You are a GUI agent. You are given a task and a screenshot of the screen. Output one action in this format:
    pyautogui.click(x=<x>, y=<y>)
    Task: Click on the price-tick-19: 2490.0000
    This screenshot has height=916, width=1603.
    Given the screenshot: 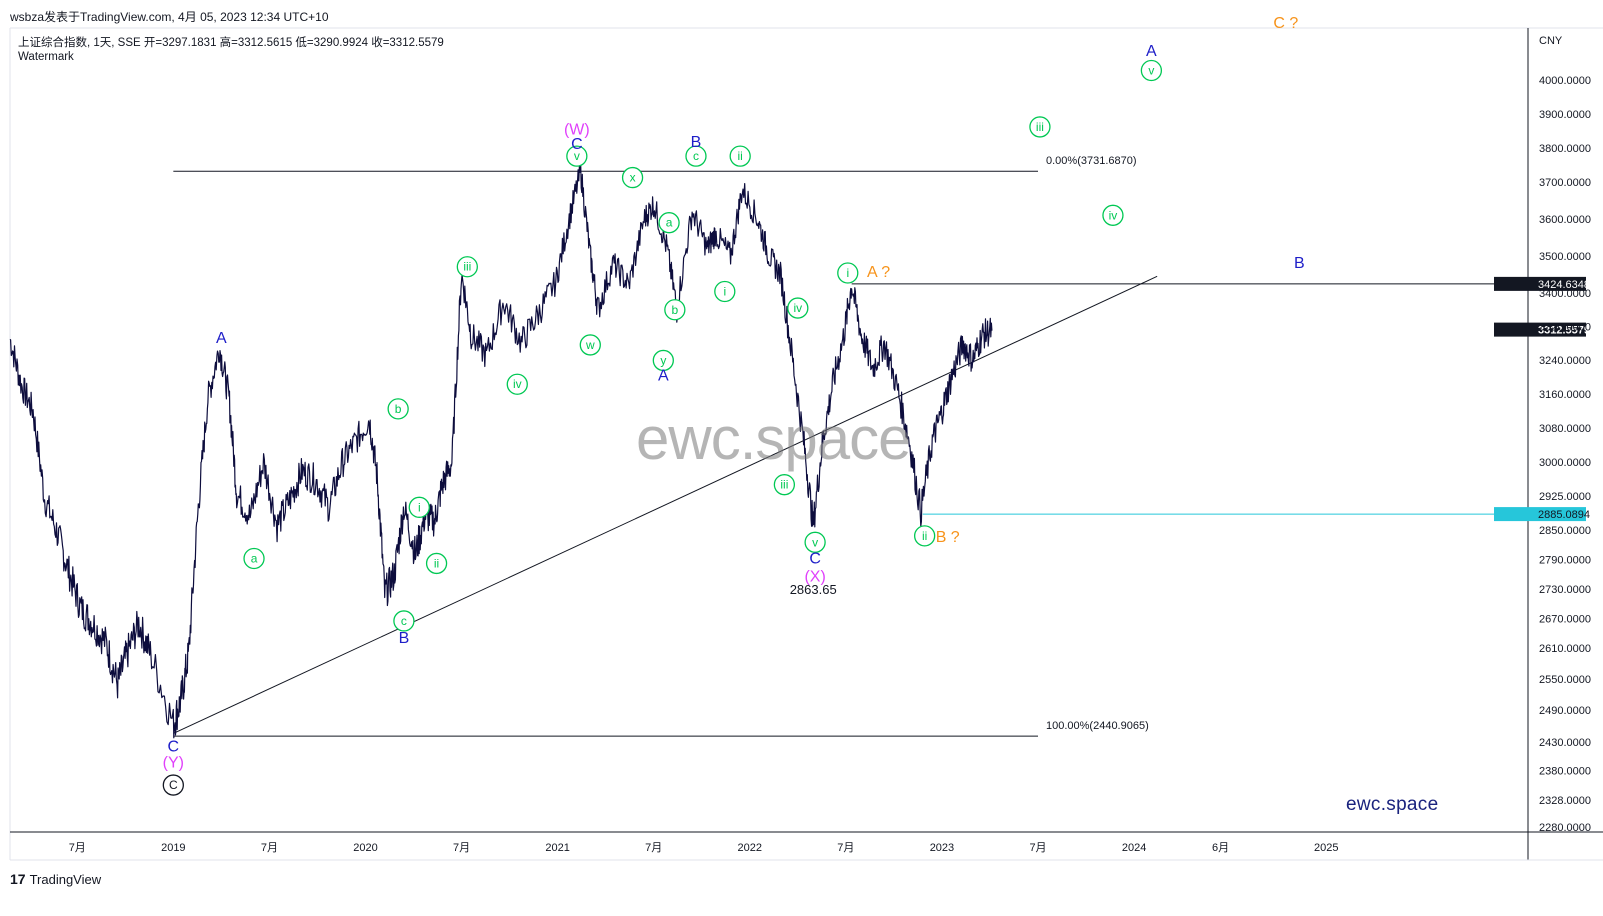 What is the action you would take?
    pyautogui.click(x=1565, y=711)
    